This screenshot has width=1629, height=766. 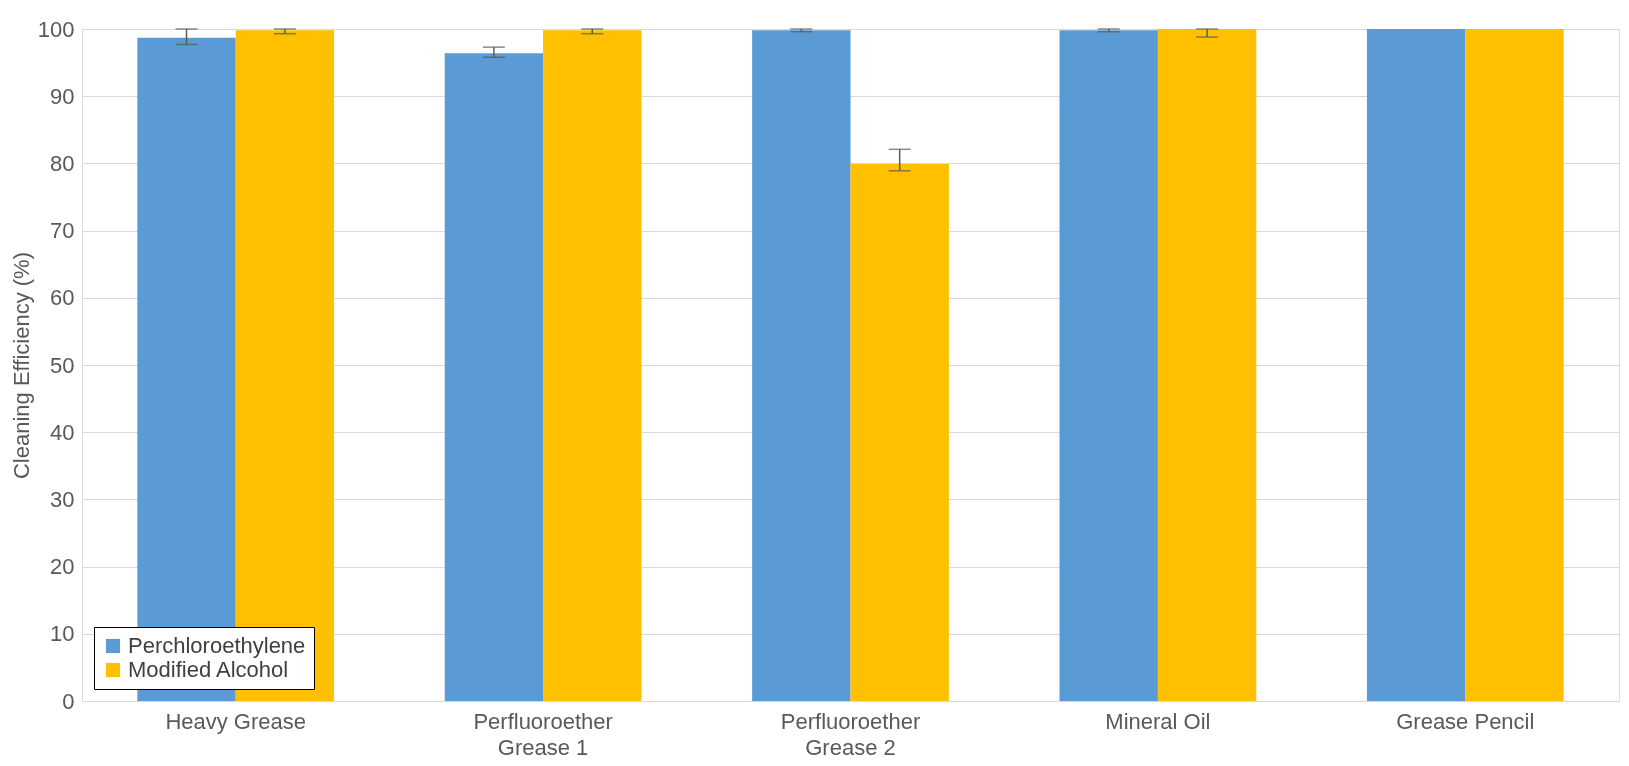 What do you see at coordinates (217, 645) in the screenshot?
I see `legend-label: Perchloroethylene` at bounding box center [217, 645].